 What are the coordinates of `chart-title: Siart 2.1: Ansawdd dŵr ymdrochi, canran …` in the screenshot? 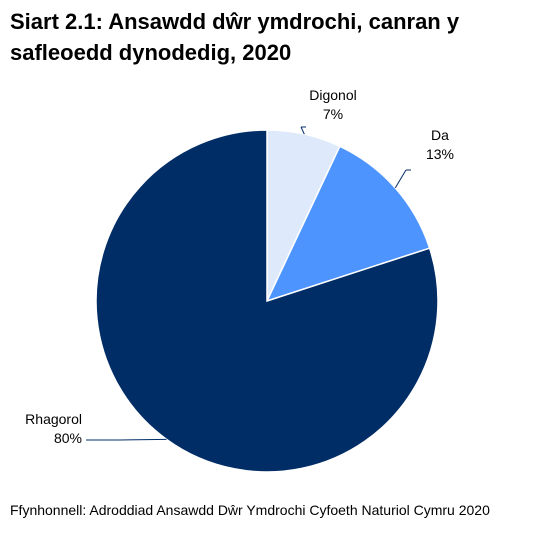 It's located at (235, 37).